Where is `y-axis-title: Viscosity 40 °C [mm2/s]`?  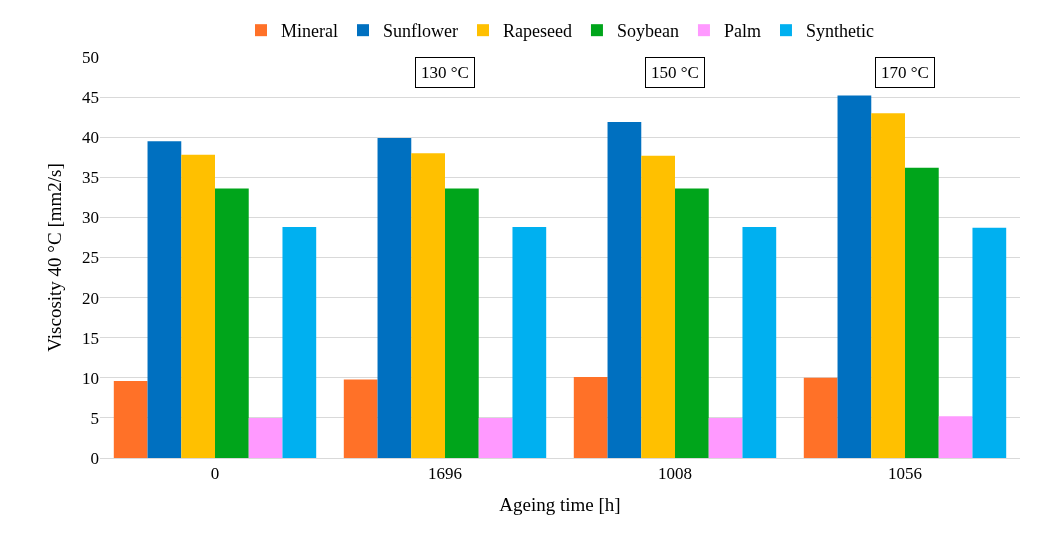
y-axis-title: Viscosity 40 °C [mm2/s] is located at coordinates (54, 257).